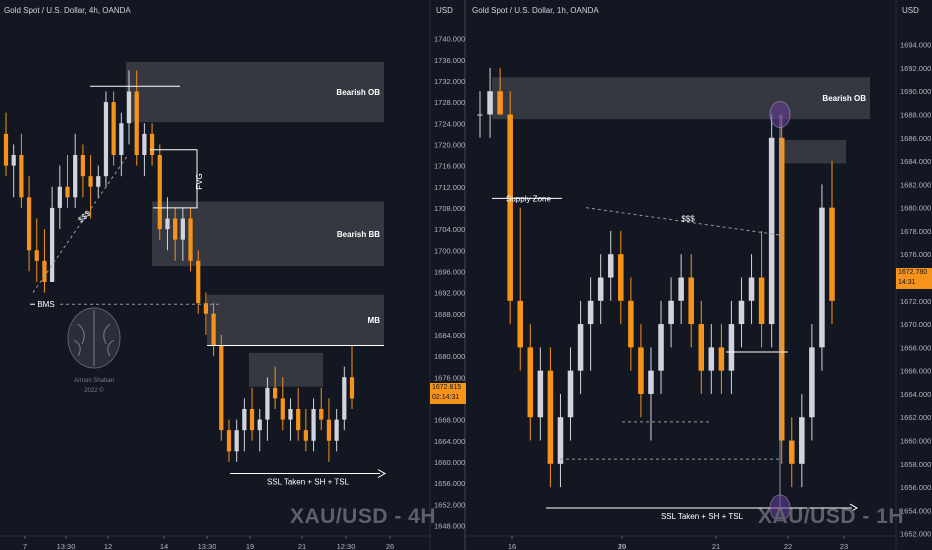 This screenshot has height=550, width=932. What do you see at coordinates (358, 234) in the screenshot?
I see `zone-label: Bearish BB` at bounding box center [358, 234].